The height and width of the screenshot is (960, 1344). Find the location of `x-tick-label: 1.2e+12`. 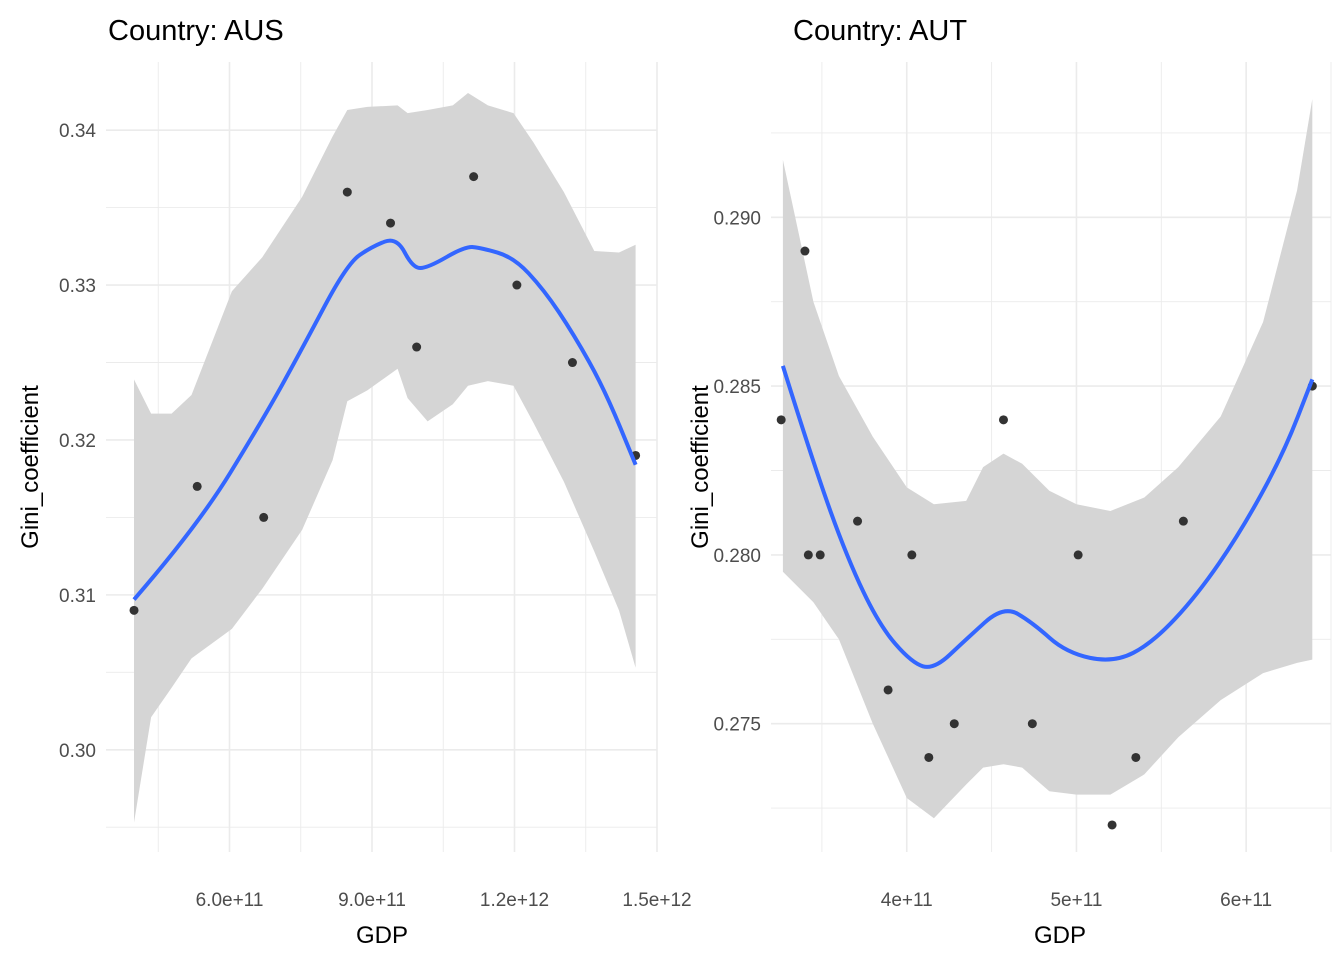

x-tick-label: 1.2e+12 is located at coordinates (514, 900).